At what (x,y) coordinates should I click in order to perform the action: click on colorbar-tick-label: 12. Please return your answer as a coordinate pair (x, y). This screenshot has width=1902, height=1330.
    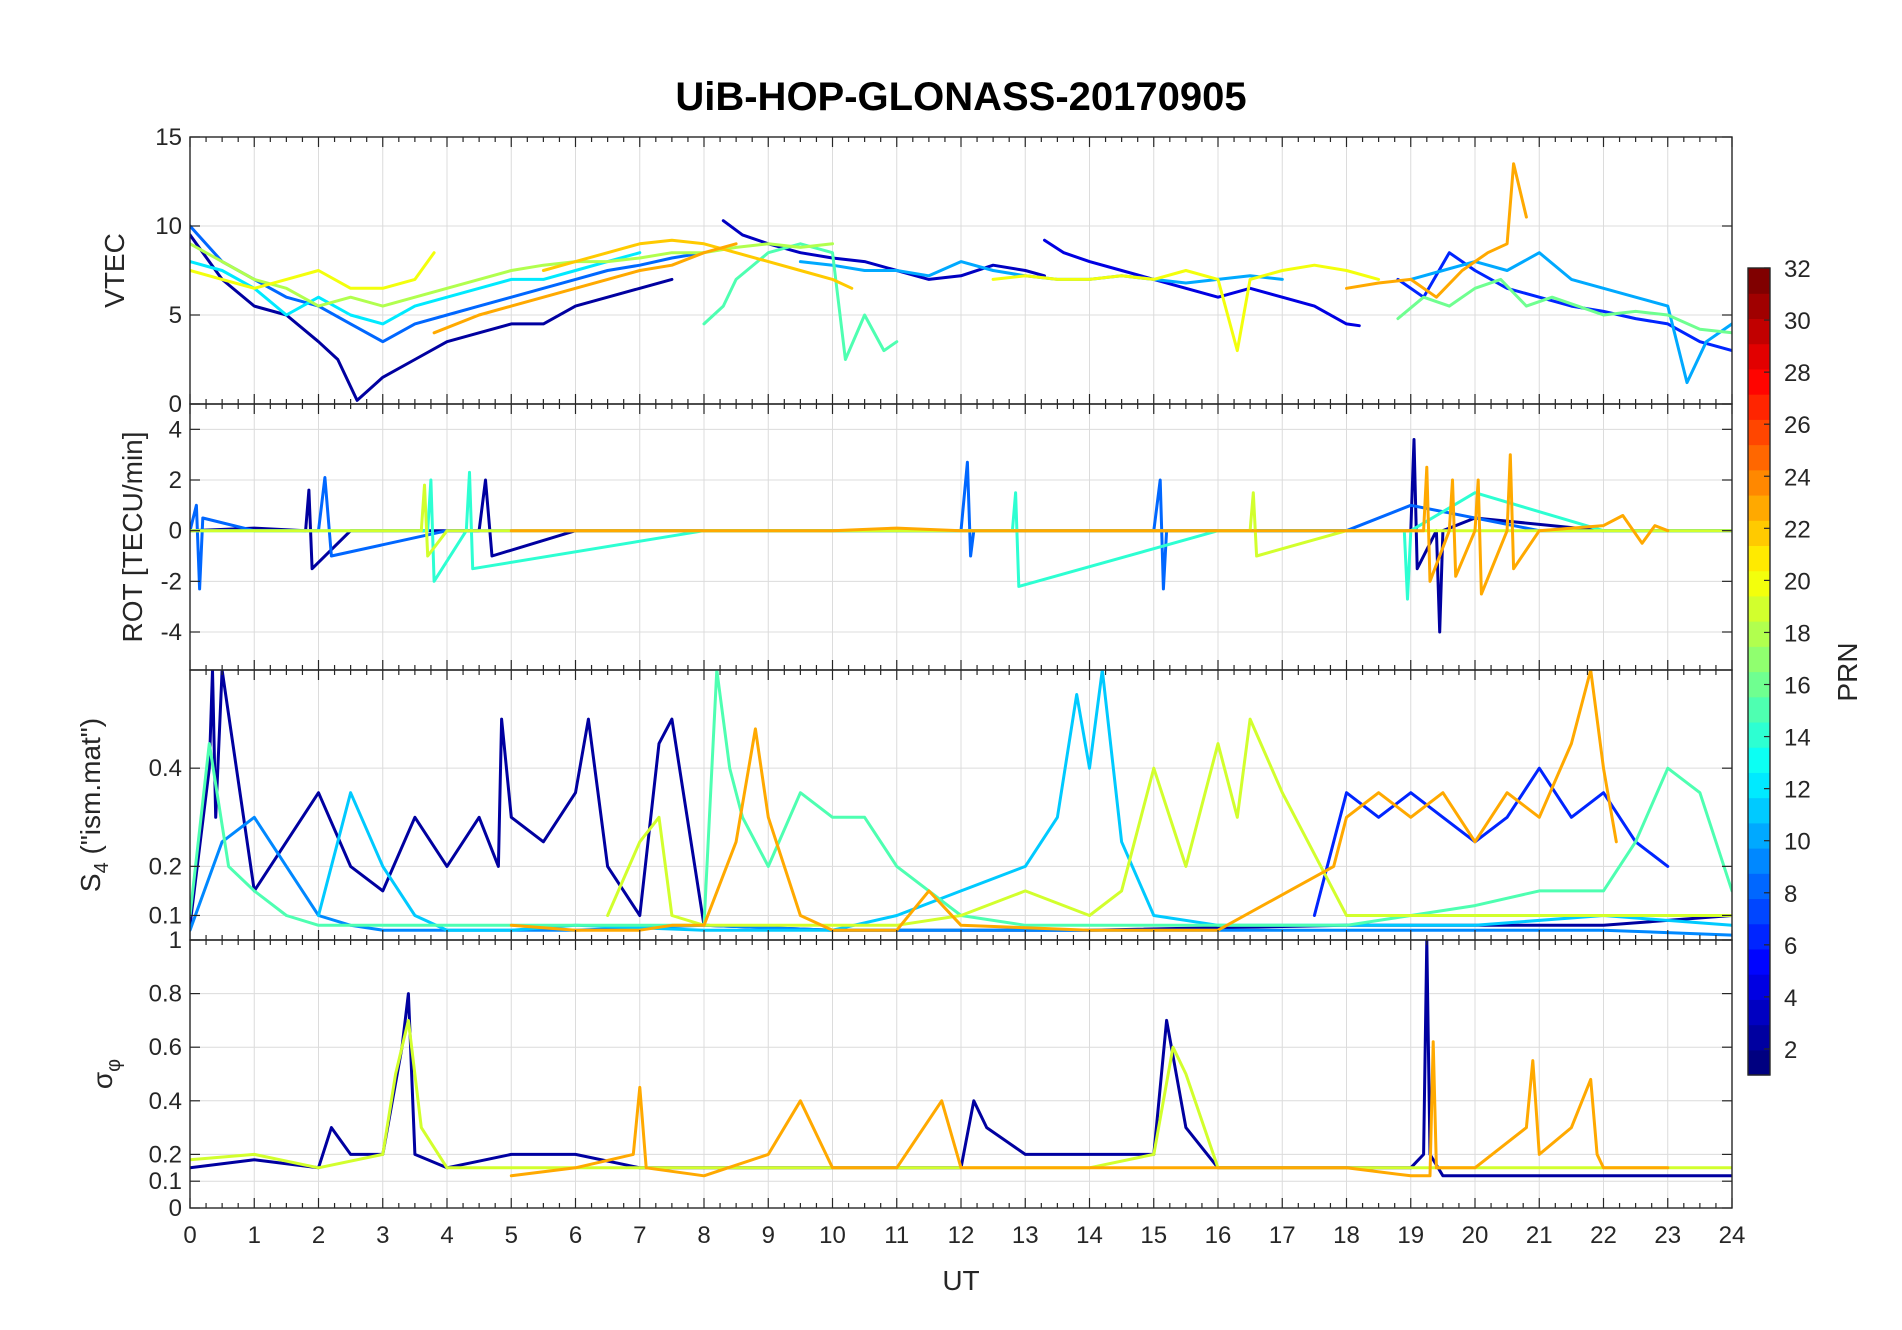
    Looking at the image, I should click on (1797, 790).